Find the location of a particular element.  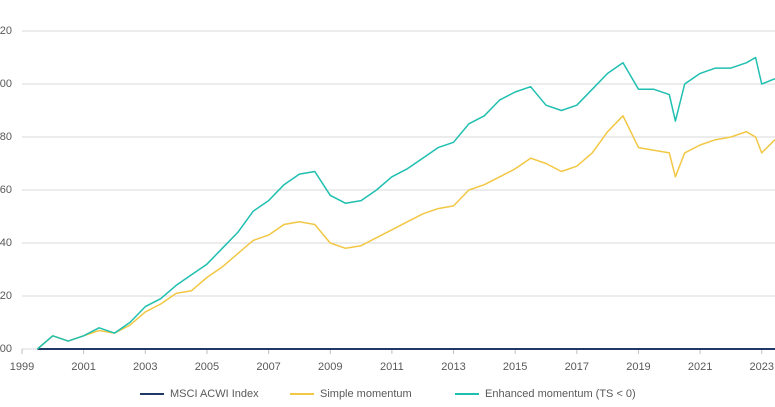

x-tick-label: 1999 is located at coordinates (22, 367).